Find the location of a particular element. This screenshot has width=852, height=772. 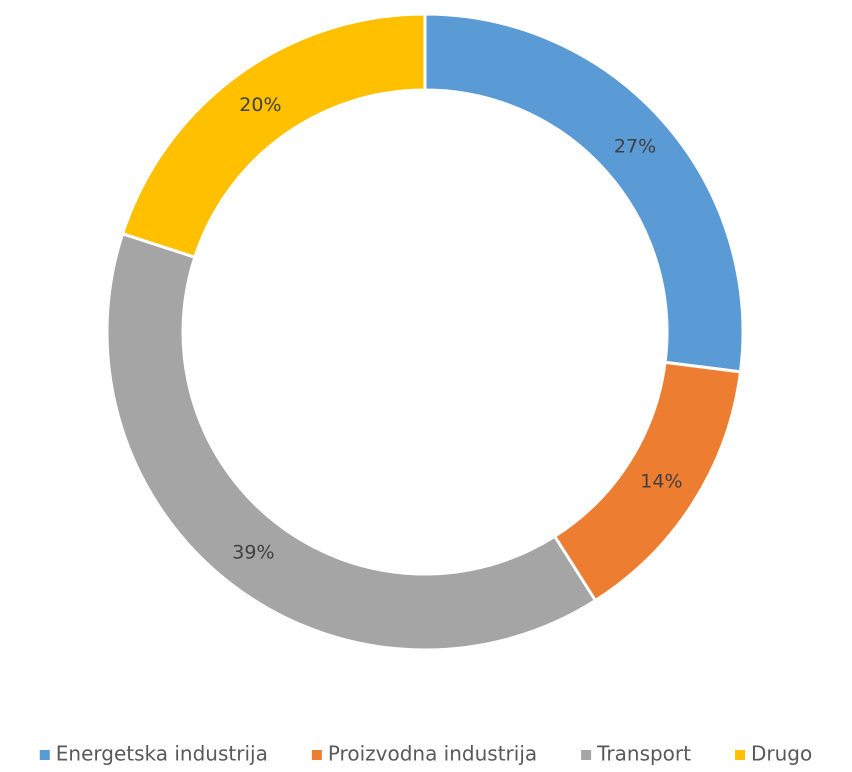

data-label: 27% is located at coordinates (635, 146).